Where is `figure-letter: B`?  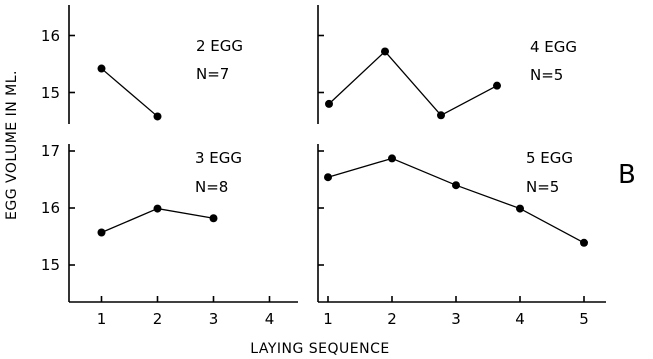
figure-letter: B is located at coordinates (627, 175).